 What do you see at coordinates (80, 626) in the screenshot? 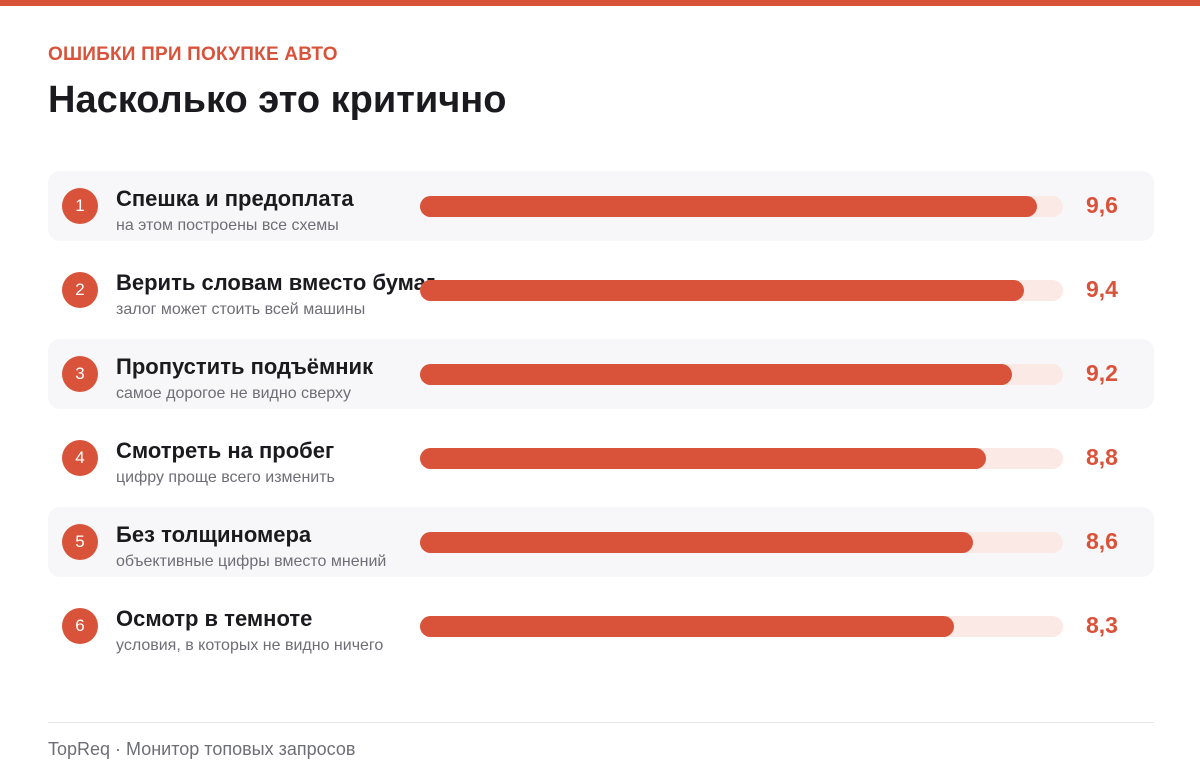
I see `rank-badge: 6` at bounding box center [80, 626].